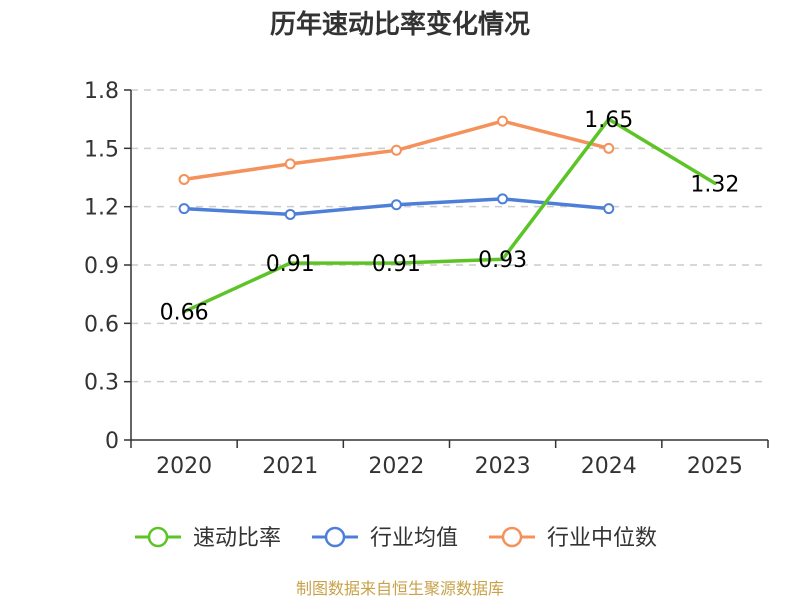  What do you see at coordinates (290, 264) in the screenshot?
I see `data-label-2021: 0.91` at bounding box center [290, 264].